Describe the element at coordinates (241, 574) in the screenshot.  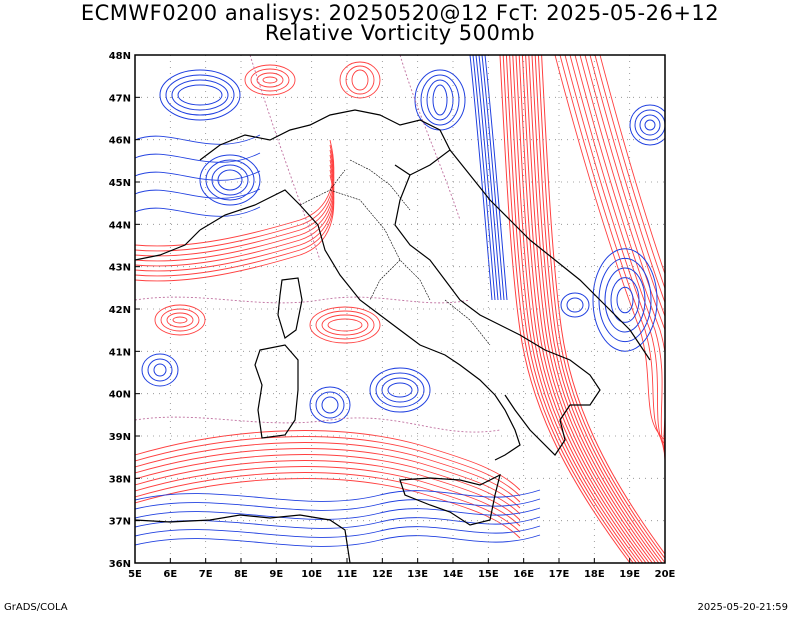
I see `lon-tick-label: 8E` at that location.